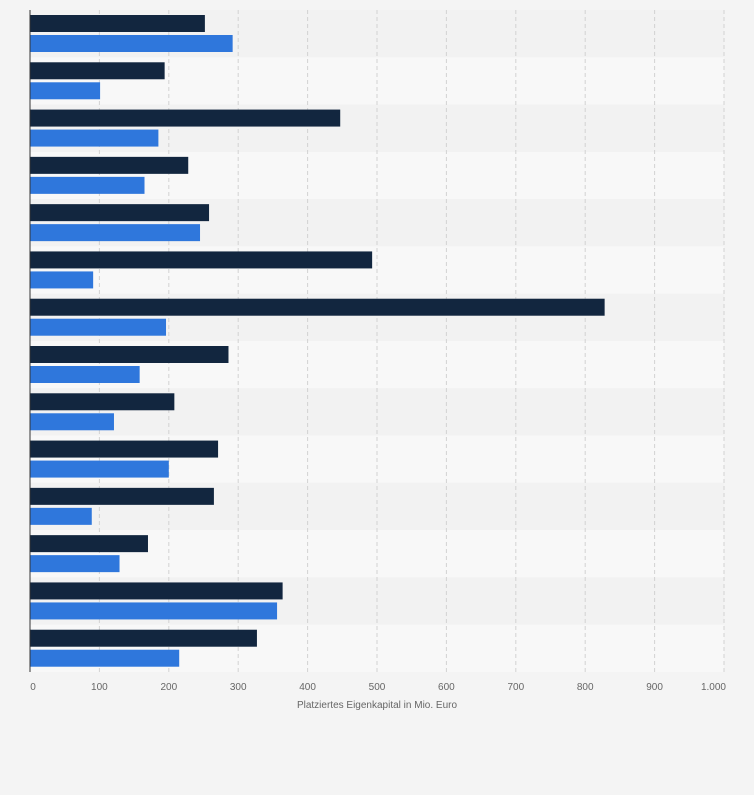  Describe the element at coordinates (33, 687) in the screenshot. I see `x-tick-label: 0` at that location.